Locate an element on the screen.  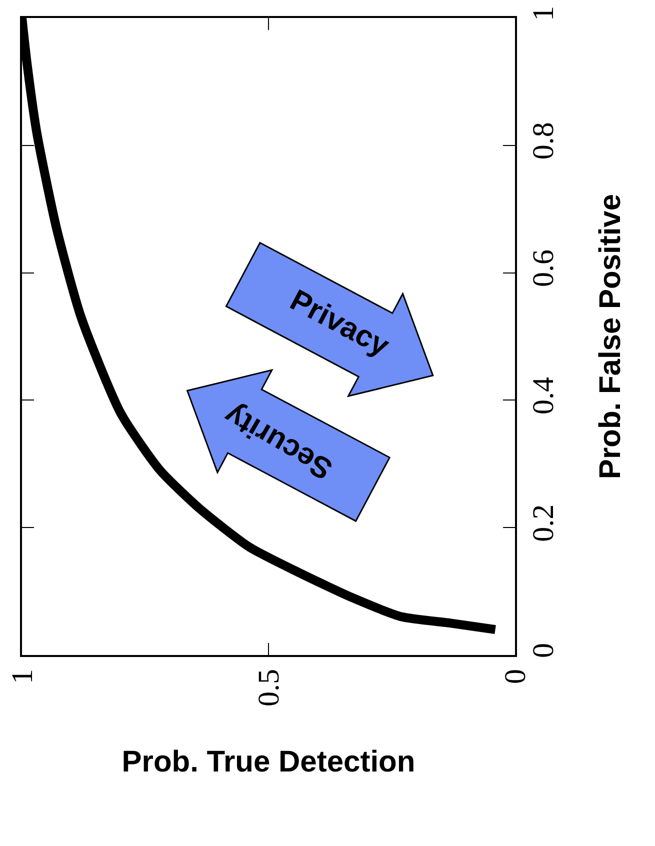
x-tick-label: 1 is located at coordinates (22, 676).